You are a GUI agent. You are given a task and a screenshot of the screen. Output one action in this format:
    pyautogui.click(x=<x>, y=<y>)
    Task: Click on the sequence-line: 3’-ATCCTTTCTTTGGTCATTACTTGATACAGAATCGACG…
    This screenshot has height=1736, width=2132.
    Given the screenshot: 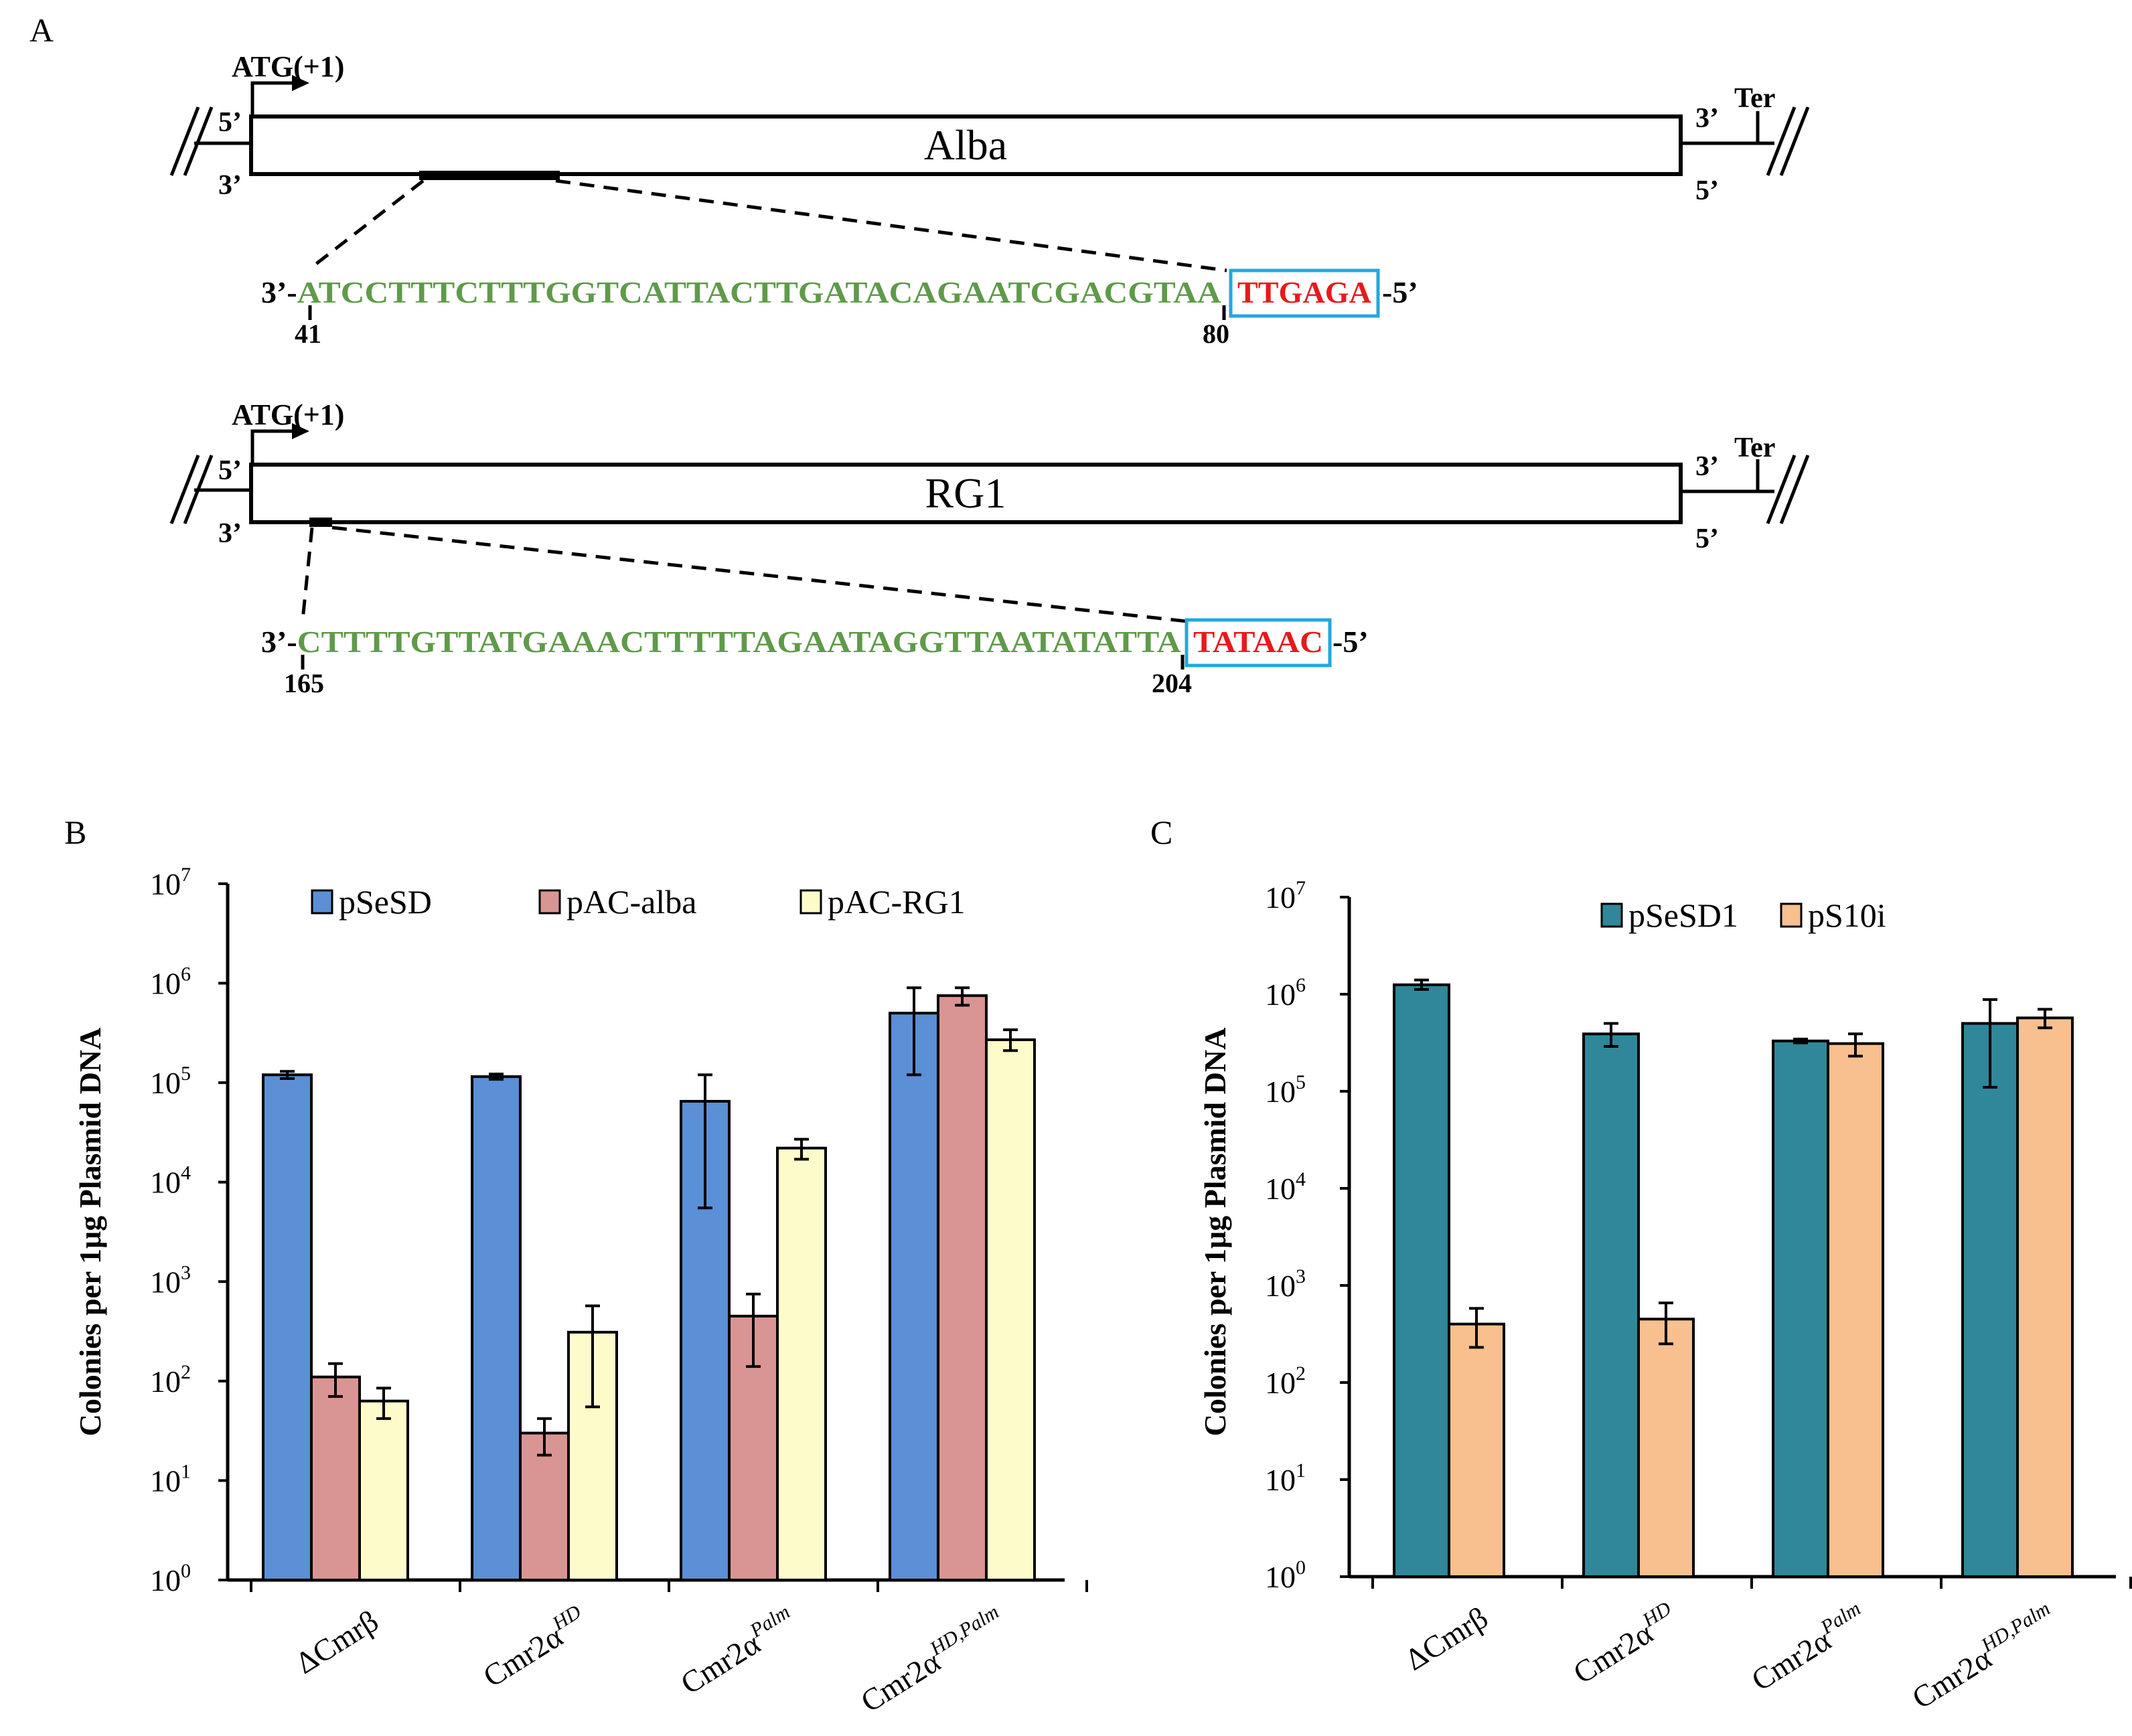 What is the action you would take?
    pyautogui.click(x=741, y=292)
    